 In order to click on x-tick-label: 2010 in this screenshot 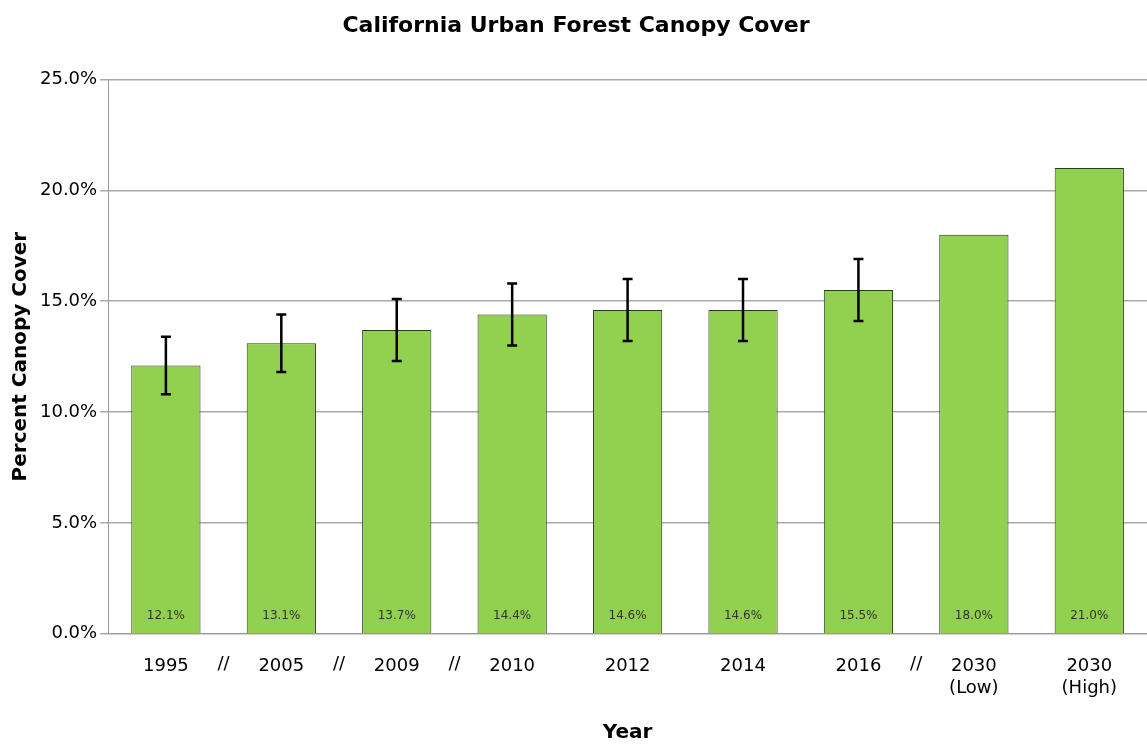, I will do `click(512, 665)`.